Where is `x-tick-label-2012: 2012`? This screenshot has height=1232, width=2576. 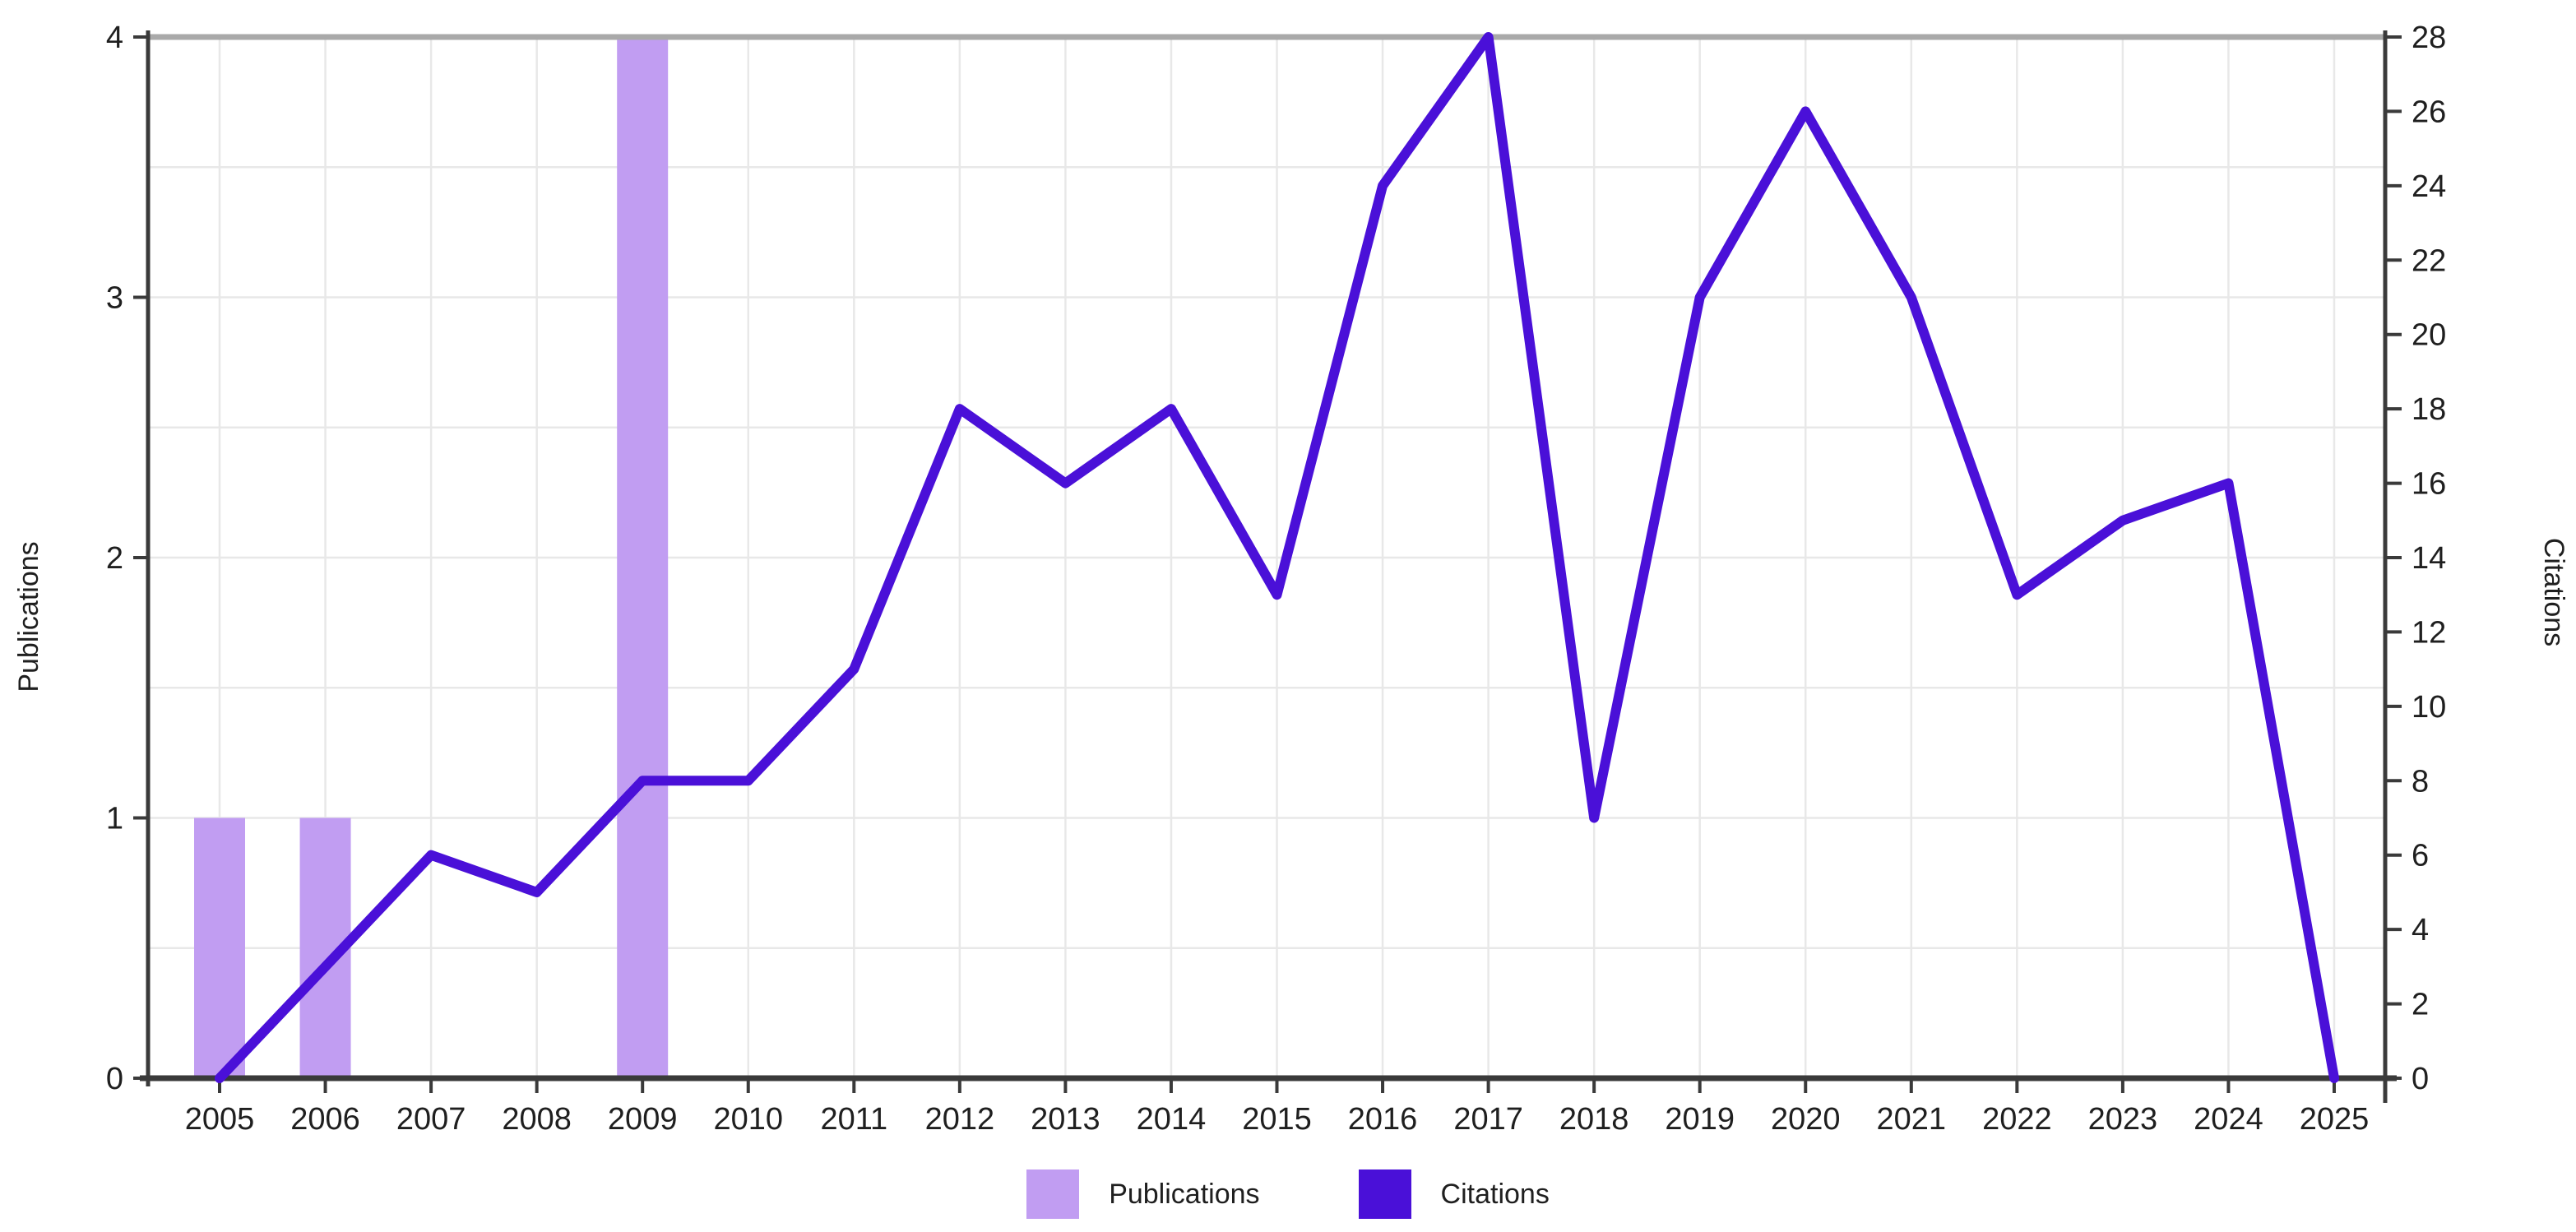
x-tick-label-2012: 2012 is located at coordinates (960, 1119).